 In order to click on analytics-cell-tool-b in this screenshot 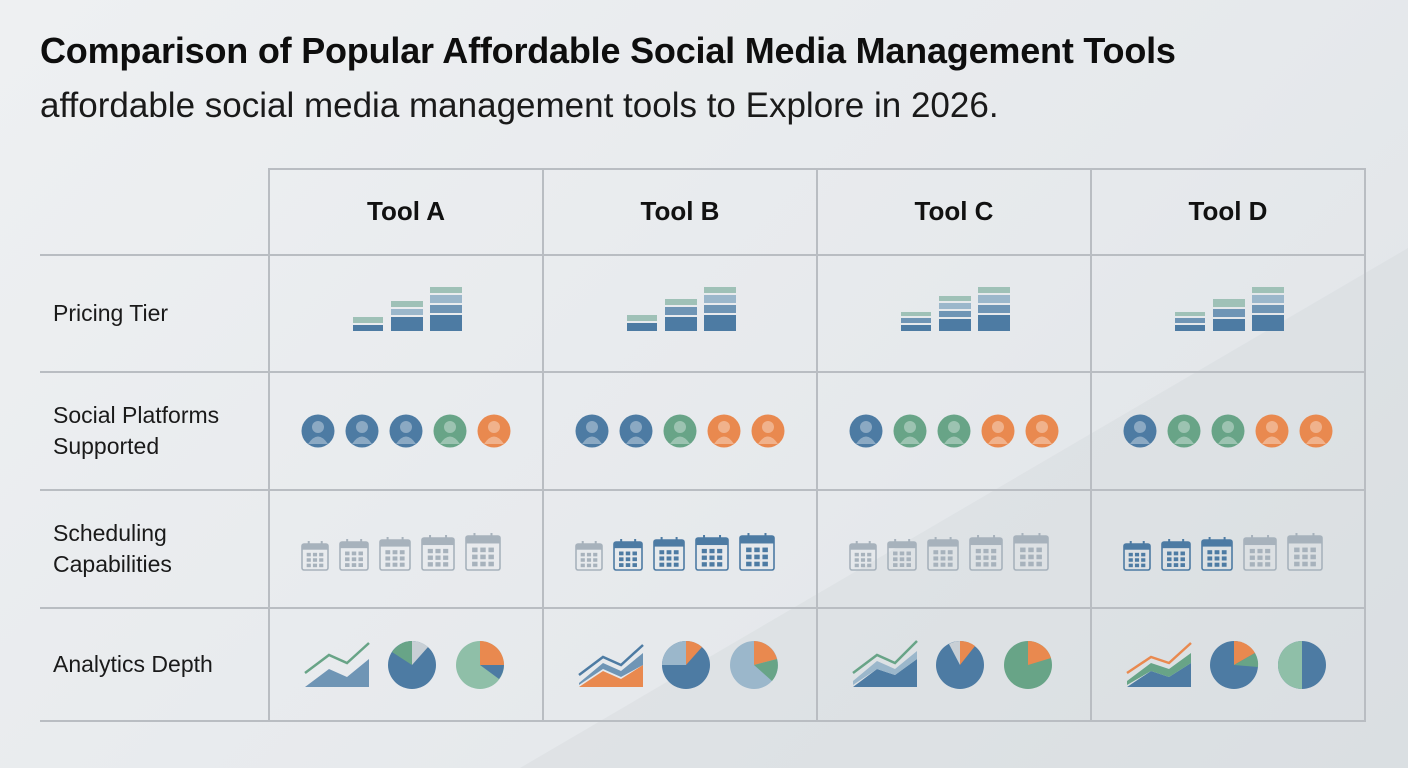, I will do `click(680, 664)`.